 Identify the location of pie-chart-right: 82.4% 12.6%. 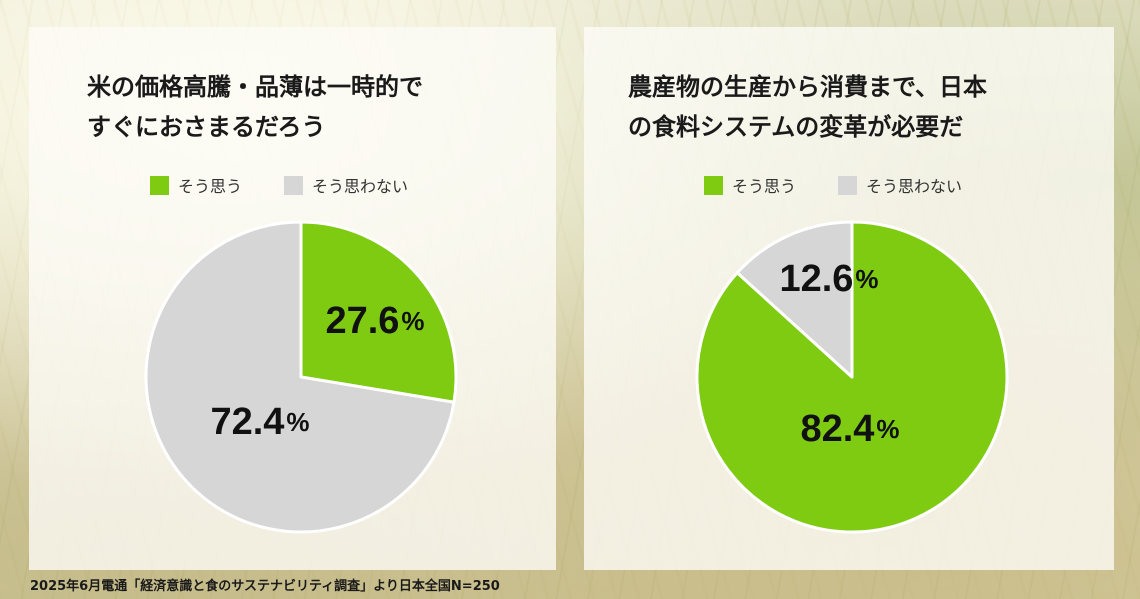
(852, 377).